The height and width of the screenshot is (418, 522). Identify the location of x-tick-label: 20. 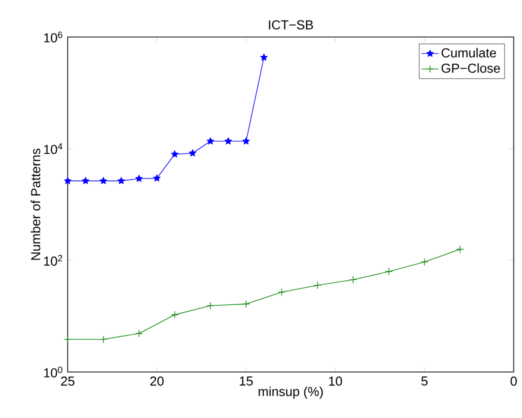
(157, 381).